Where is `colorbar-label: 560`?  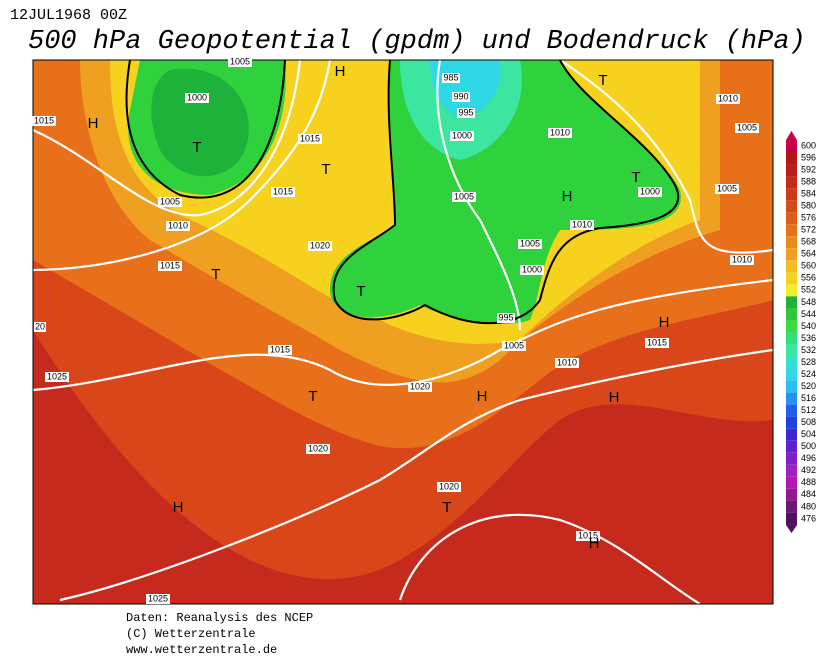 colorbar-label: 560 is located at coordinates (808, 266).